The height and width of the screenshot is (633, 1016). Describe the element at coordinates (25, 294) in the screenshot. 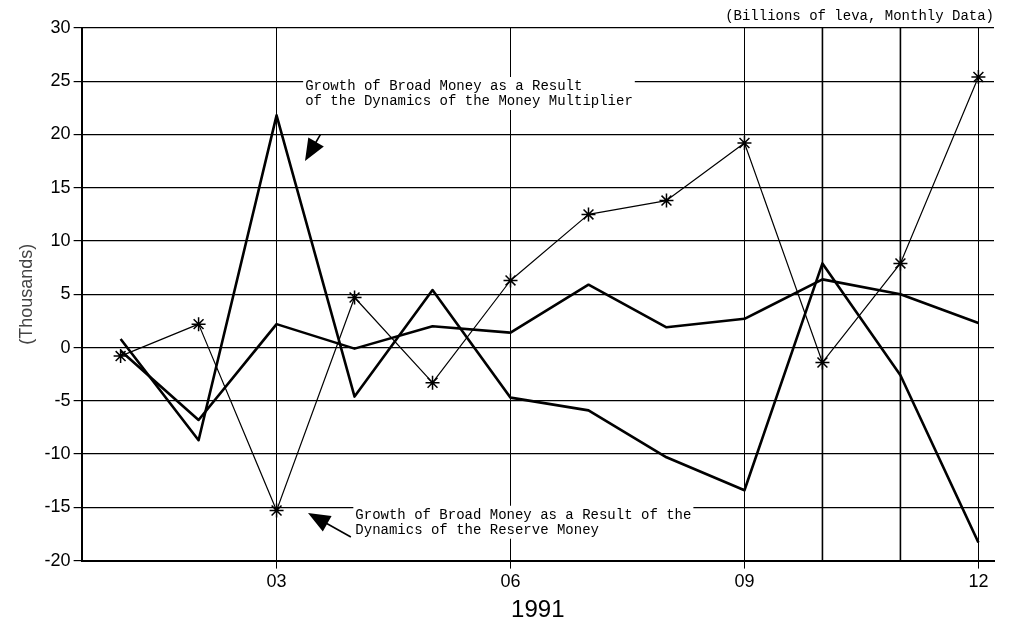

I see `y-axis-title: (Thousands)` at that location.